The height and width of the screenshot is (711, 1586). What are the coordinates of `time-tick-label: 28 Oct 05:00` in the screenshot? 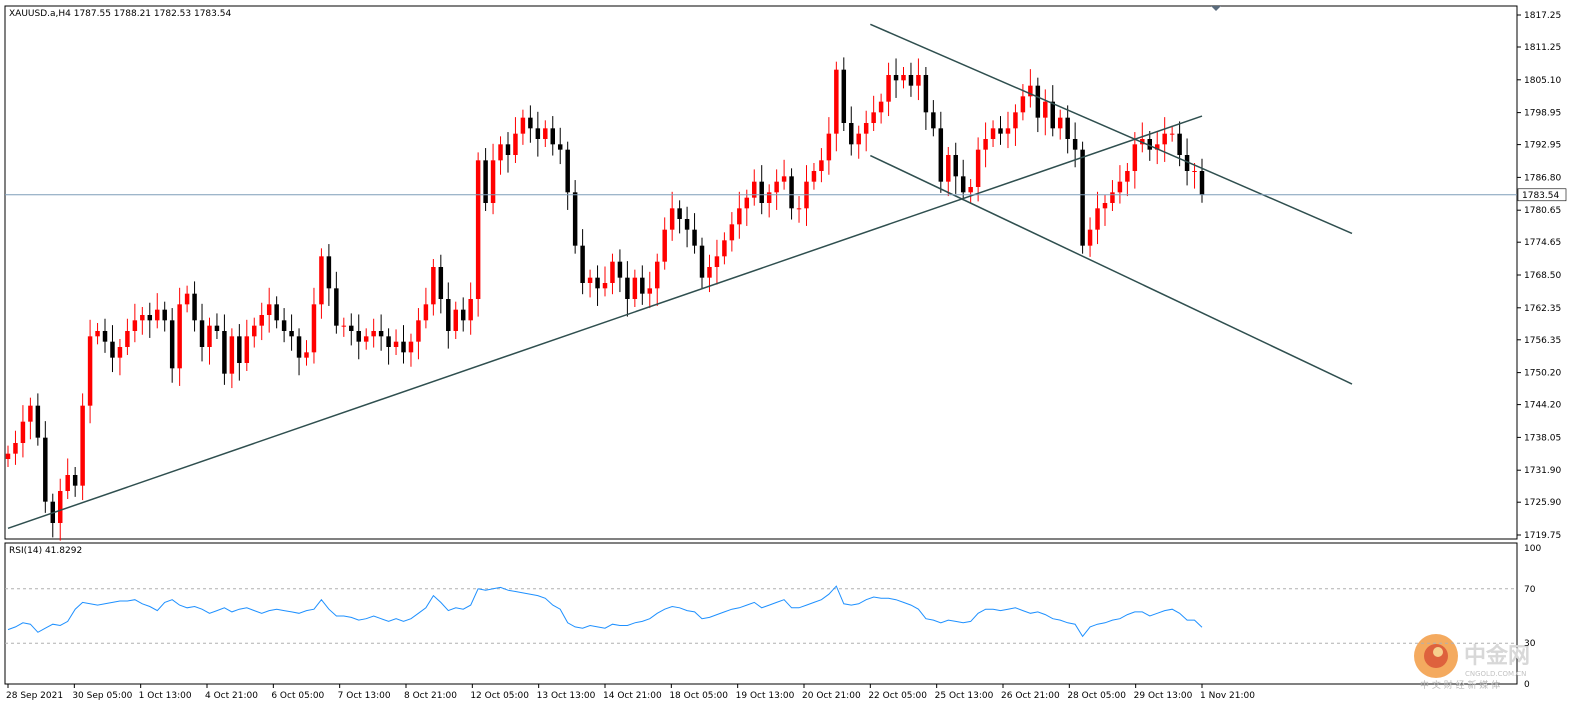 It's located at (1096, 696).